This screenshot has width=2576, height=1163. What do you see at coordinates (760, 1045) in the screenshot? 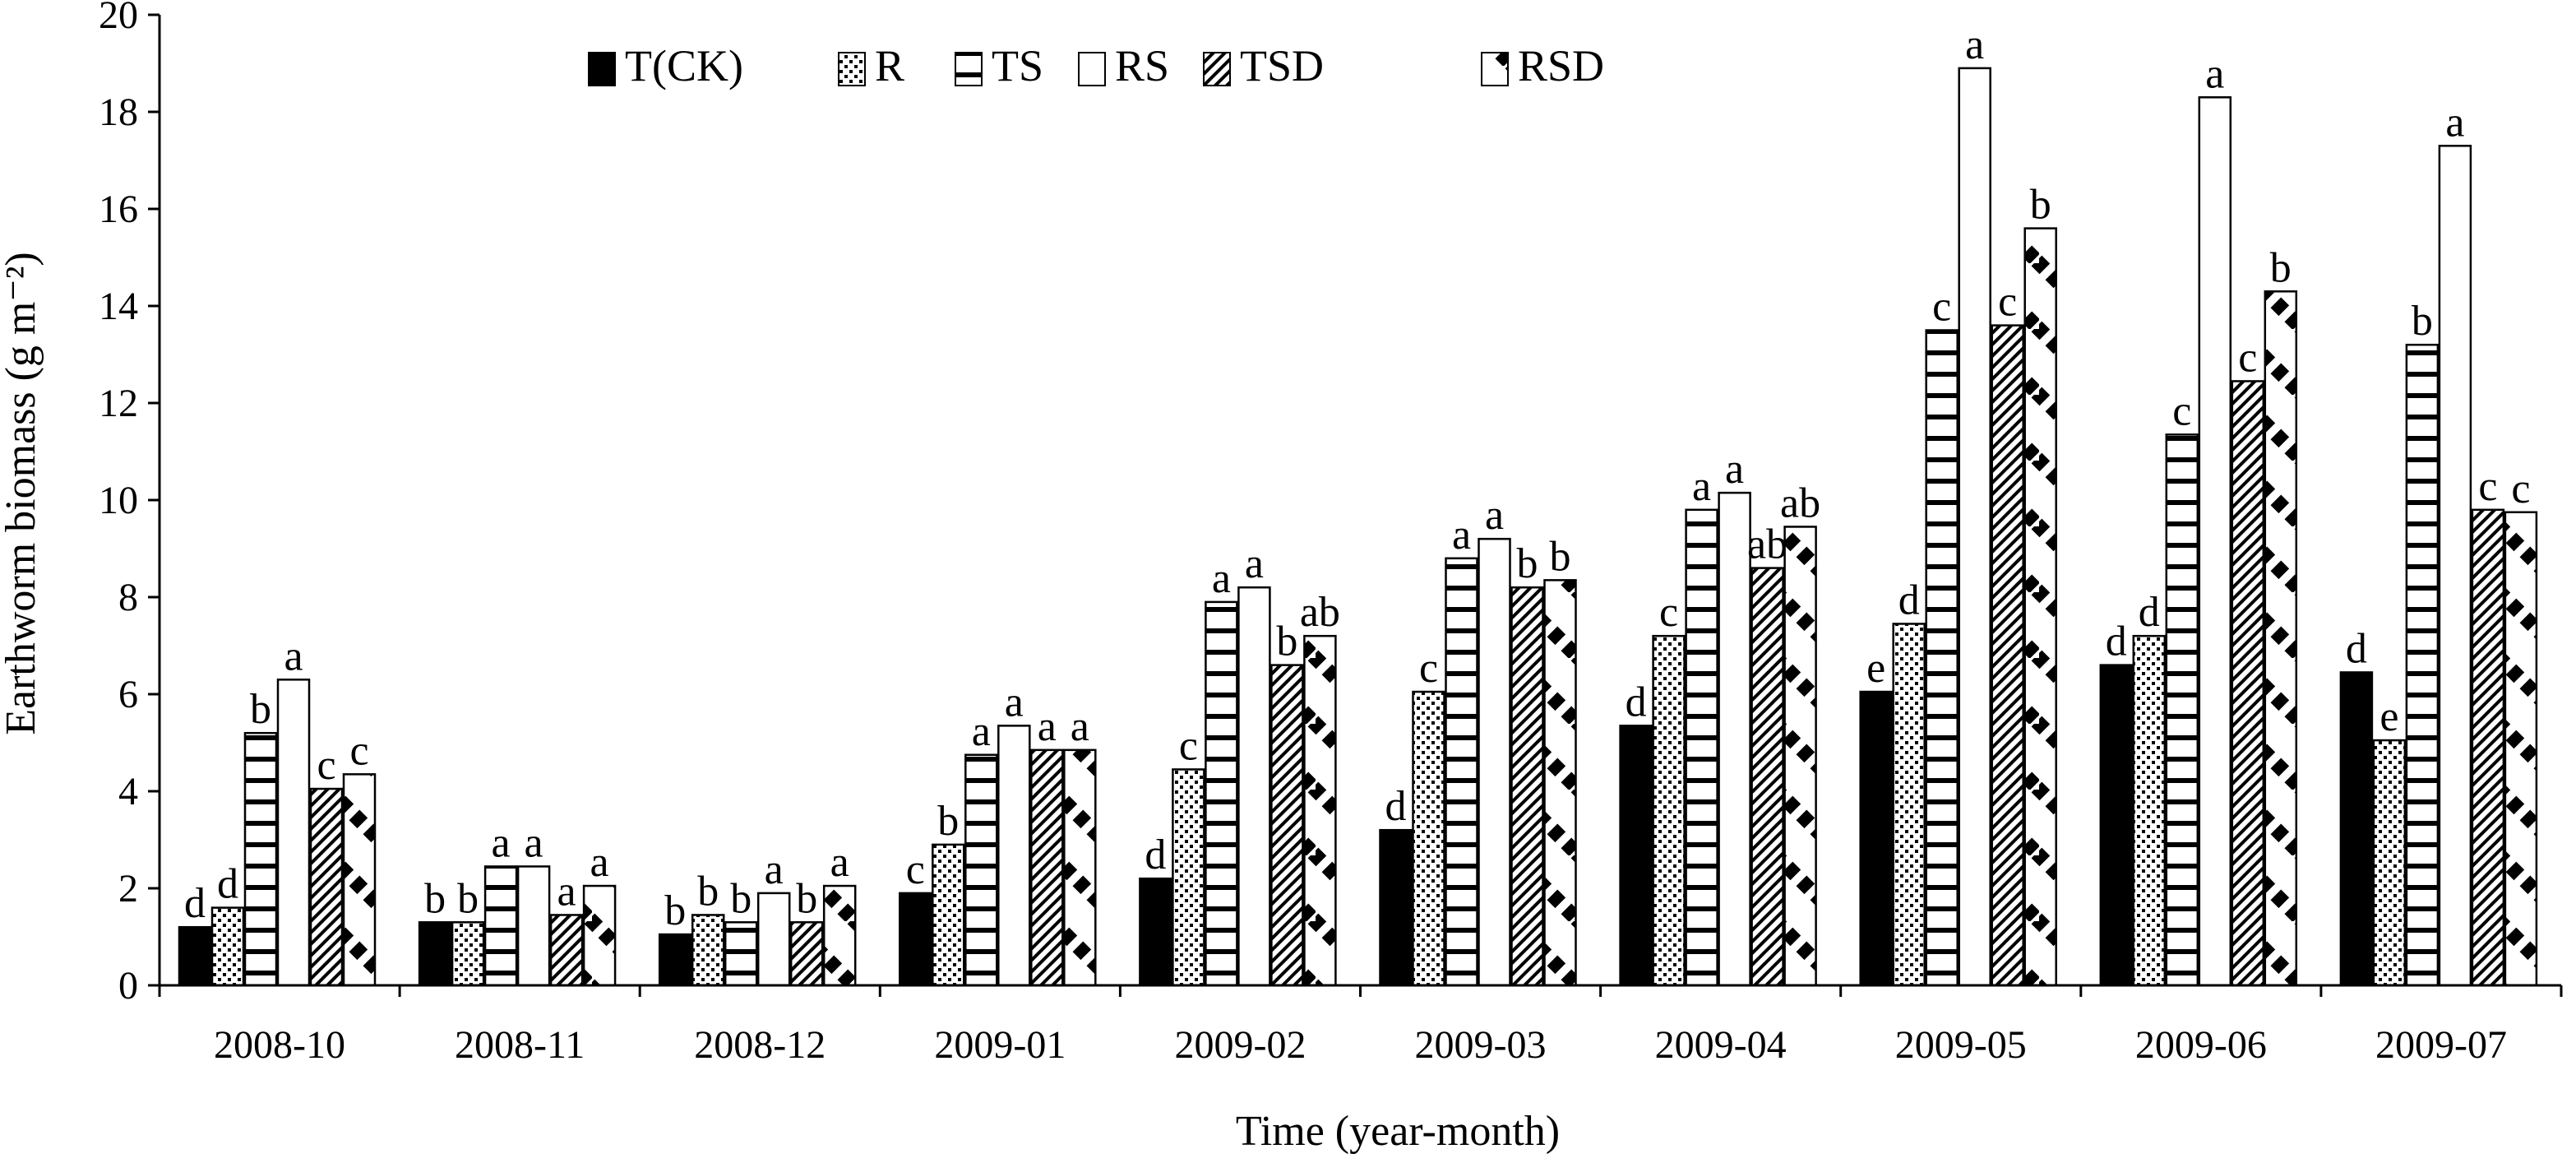
I see `x-tick-label: 2008-12` at bounding box center [760, 1045].